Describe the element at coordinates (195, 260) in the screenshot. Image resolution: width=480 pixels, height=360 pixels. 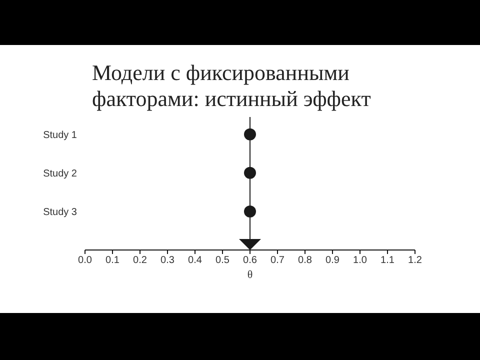
I see `x-tick-label: 0.4` at that location.